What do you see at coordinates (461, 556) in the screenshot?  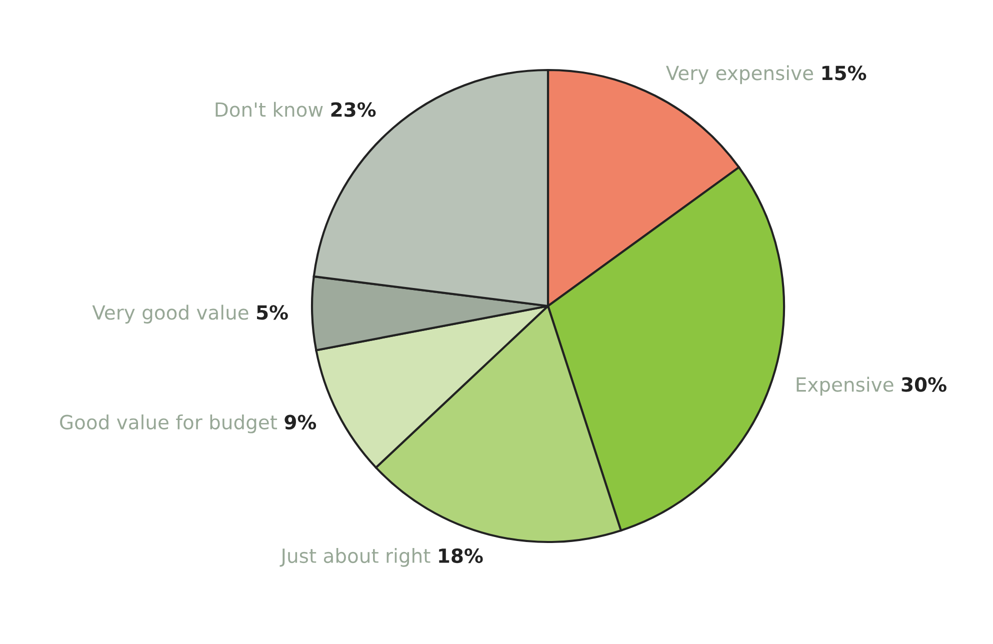 I see `data-label: 18%` at bounding box center [461, 556].